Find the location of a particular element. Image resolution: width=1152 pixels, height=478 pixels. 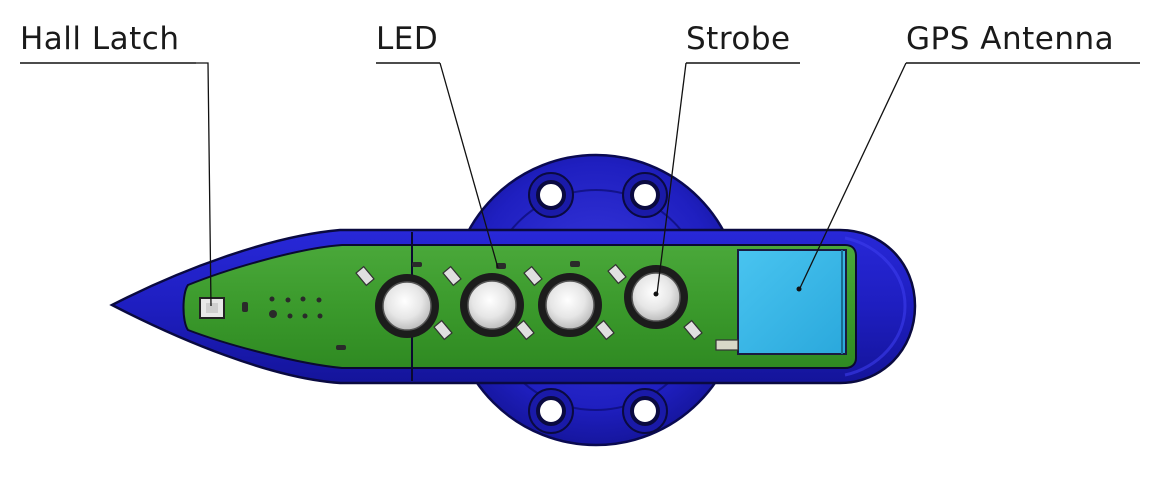

label-gps-antenna: GPS Antenna is located at coordinates (1010, 39).